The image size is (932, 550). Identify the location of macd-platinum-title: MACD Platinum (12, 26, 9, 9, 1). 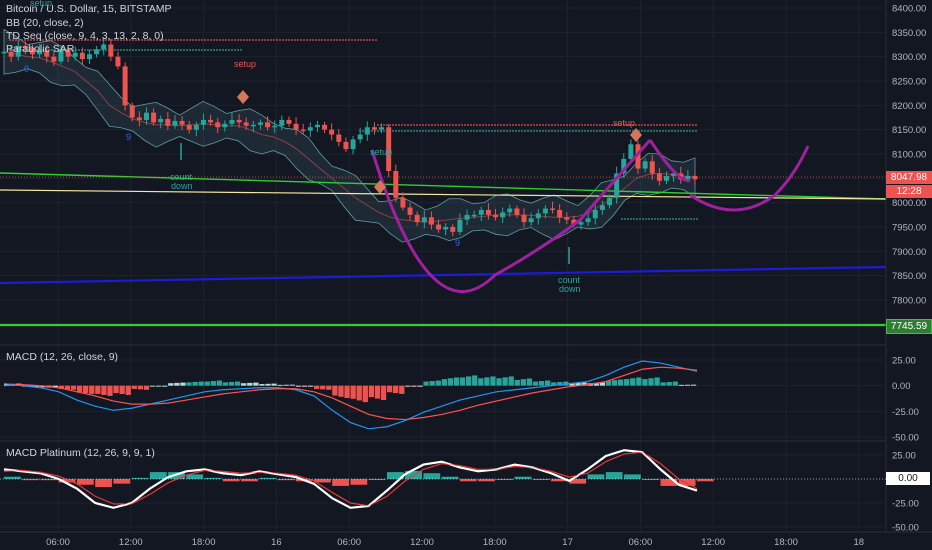
(80, 453).